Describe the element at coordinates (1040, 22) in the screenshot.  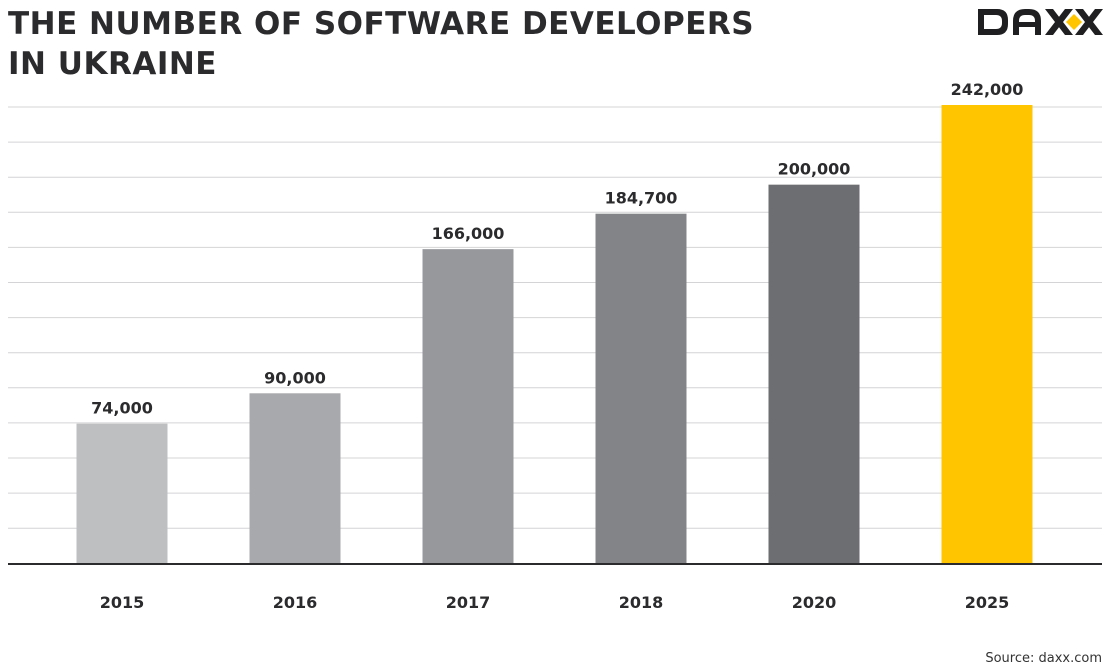
I see `daxx-logo` at that location.